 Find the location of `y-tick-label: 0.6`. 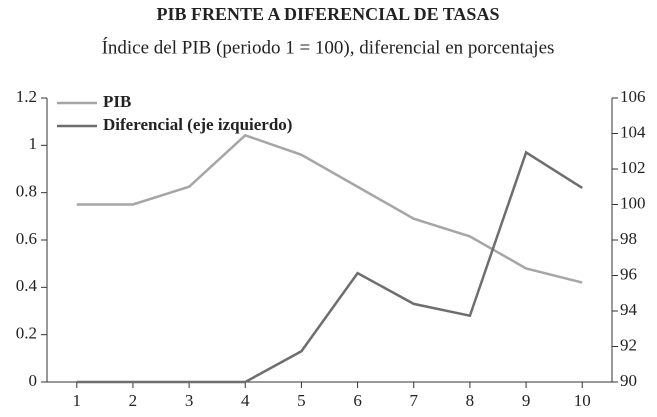

y-tick-label: 0.6 is located at coordinates (26, 238).